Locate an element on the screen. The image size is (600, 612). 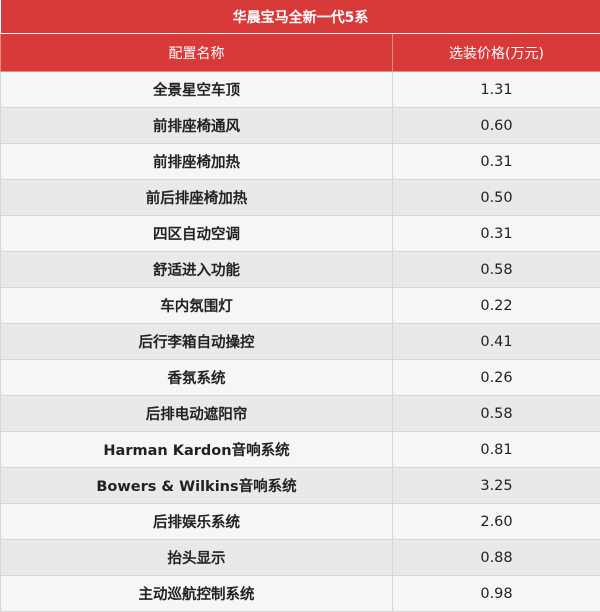
table-title-row: 华晨宝马全新一代5系 is located at coordinates (300, 17).